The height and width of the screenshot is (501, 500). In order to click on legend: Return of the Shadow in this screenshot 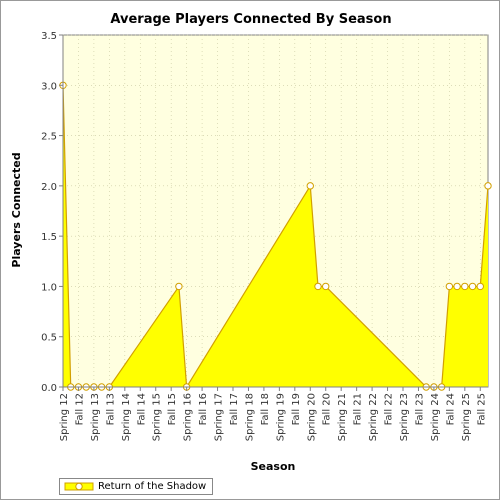, I will do `click(136, 486)`.